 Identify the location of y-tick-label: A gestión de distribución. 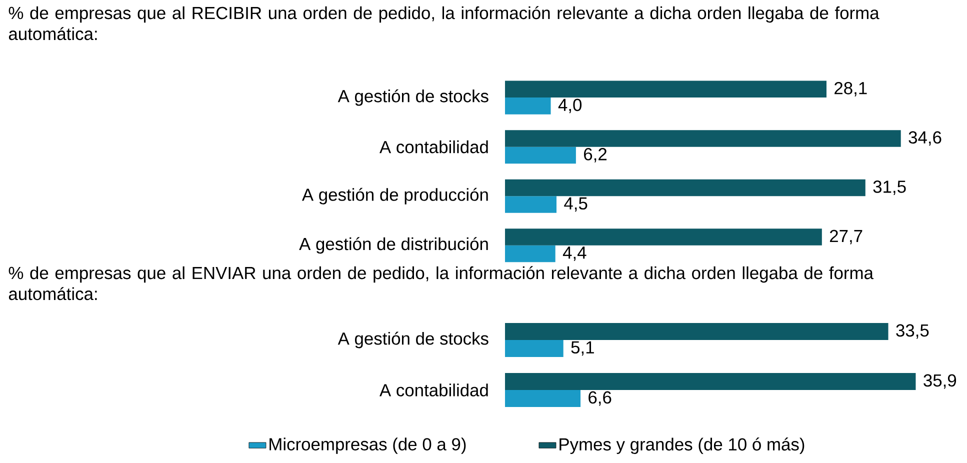
(393, 245).